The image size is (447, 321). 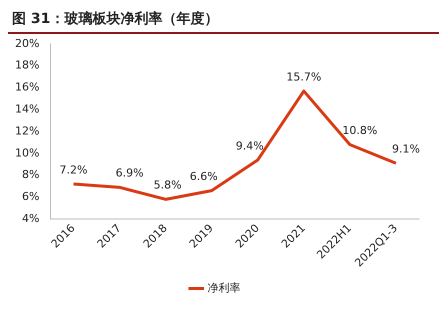 What do you see at coordinates (31, 218) in the screenshot?
I see `y-tick-label: 4%` at bounding box center [31, 218].